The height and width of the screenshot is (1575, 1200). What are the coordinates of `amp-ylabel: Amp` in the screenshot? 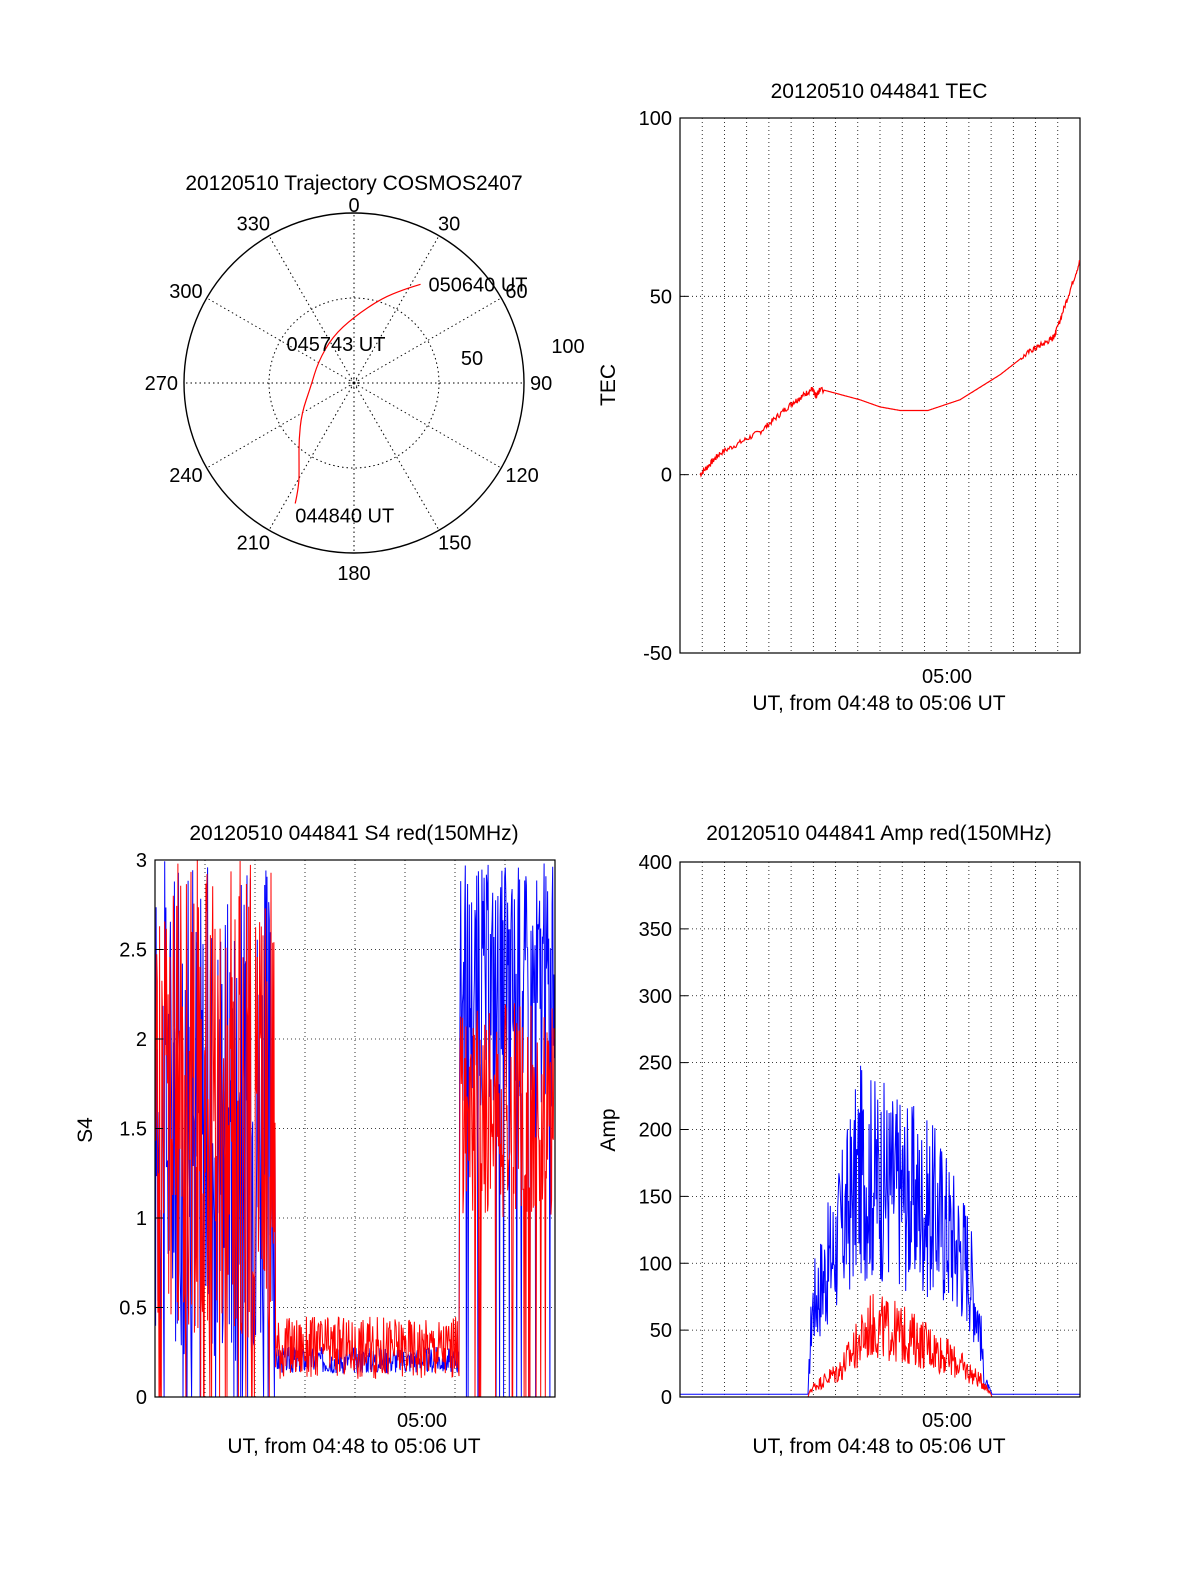 It's located at (608, 1129).